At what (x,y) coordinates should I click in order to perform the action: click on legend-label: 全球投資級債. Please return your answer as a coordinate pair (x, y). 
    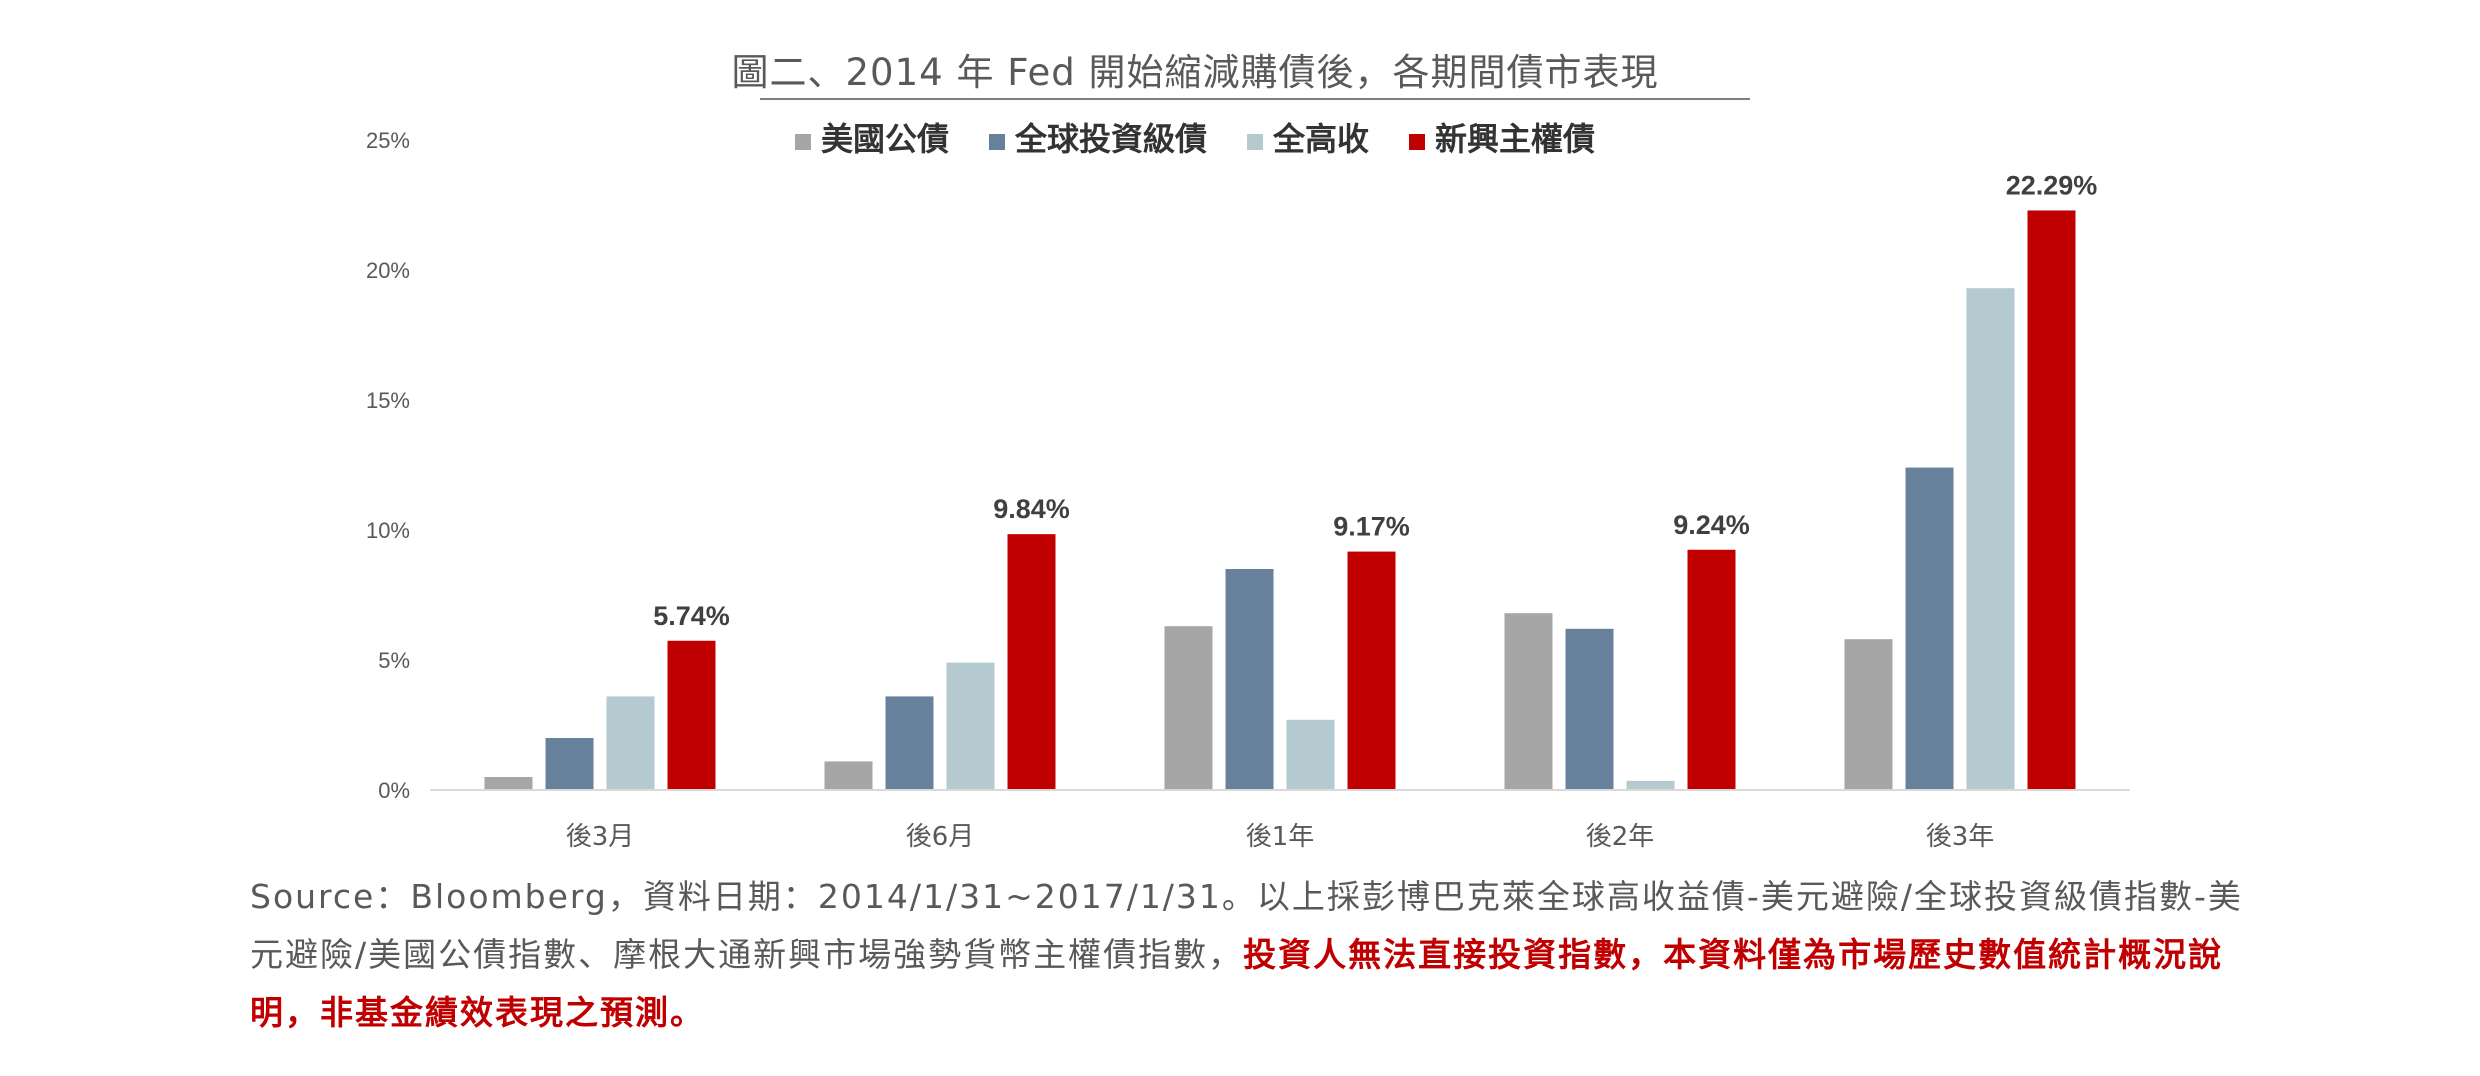
    Looking at the image, I should click on (1110, 139).